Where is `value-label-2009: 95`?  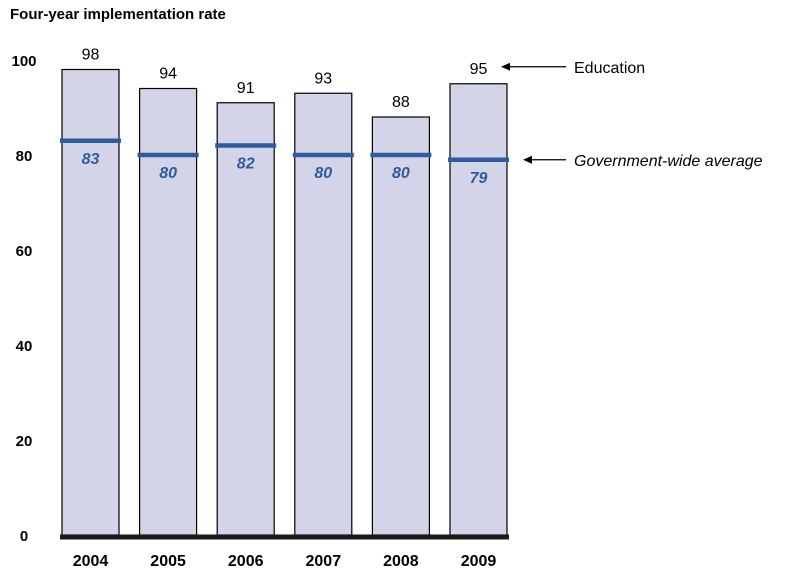 value-label-2009: 95 is located at coordinates (479, 69).